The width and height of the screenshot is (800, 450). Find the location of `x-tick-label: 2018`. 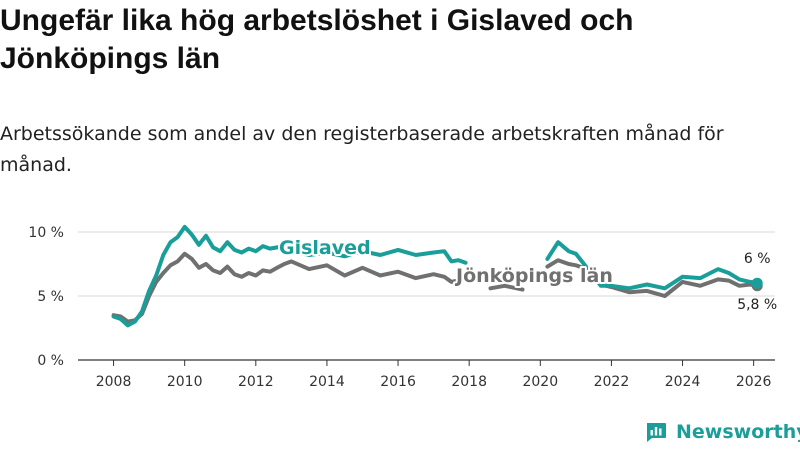

x-tick-label: 2018 is located at coordinates (469, 382).